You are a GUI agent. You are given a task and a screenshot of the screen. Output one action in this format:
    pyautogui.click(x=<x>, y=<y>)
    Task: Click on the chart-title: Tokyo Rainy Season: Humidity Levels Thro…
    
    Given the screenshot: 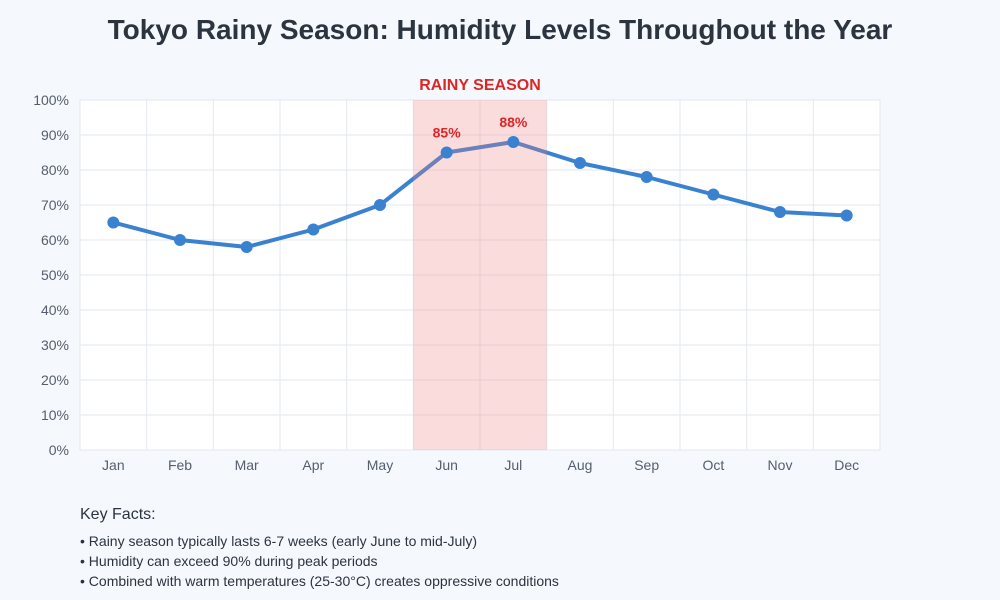 What is the action you would take?
    pyautogui.click(x=500, y=29)
    